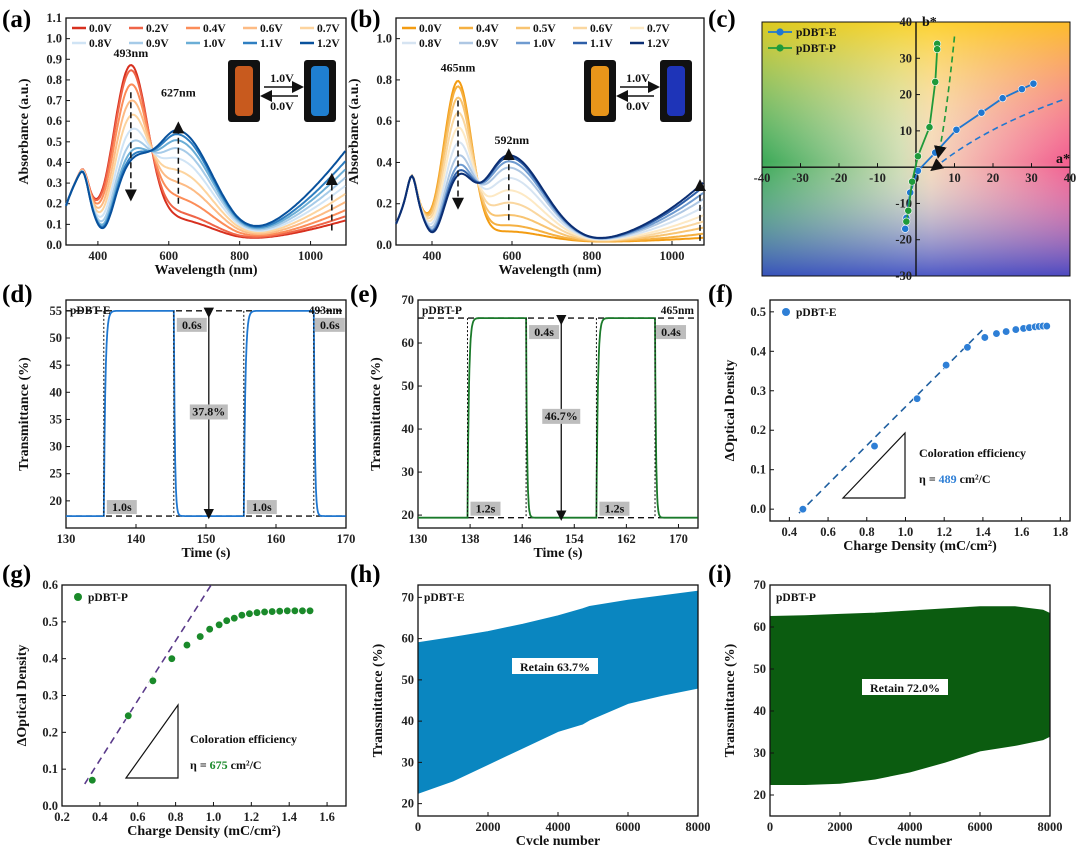  What do you see at coordinates (758, 430) in the screenshot?
I see `y-tick-label: 0.2` at bounding box center [758, 430].